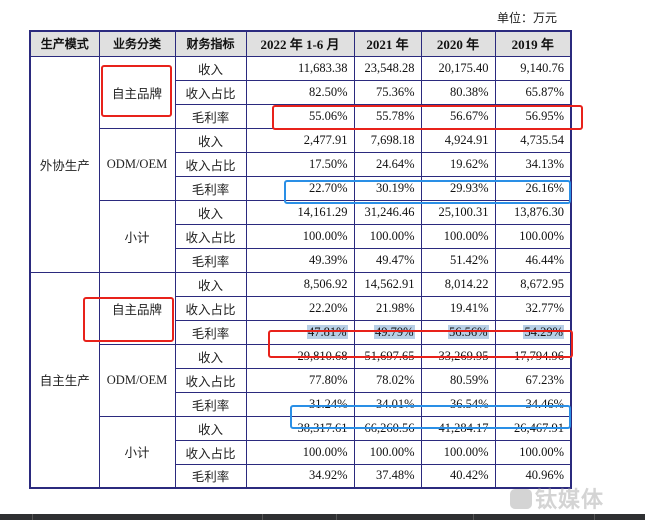  I want to click on value-cell: 41,284.17, so click(458, 428).